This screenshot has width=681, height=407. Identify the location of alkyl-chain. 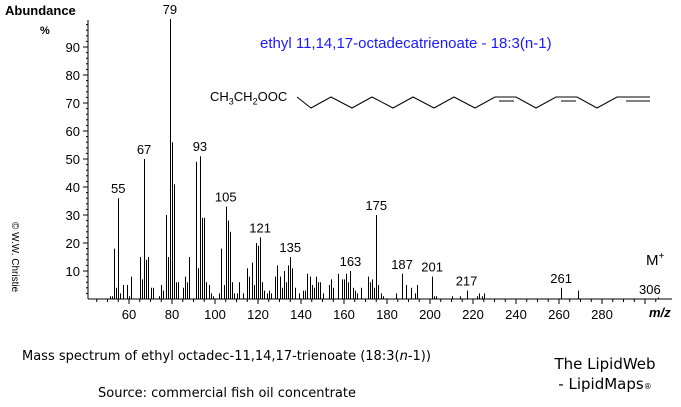
(473, 102).